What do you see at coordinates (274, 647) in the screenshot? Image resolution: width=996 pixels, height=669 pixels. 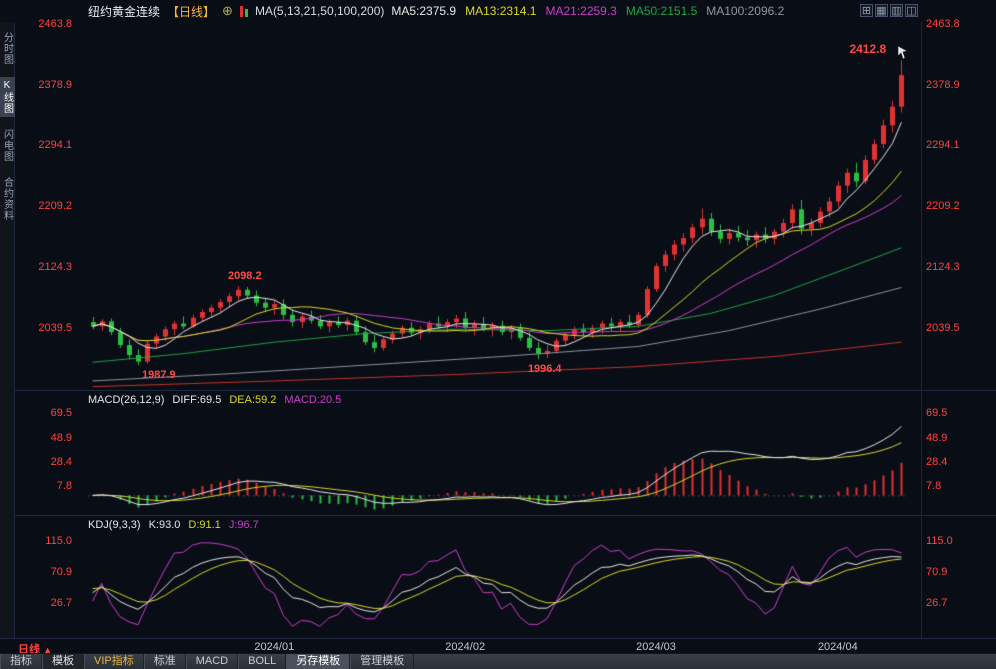 I see `date-tick-label: 2024/01` at bounding box center [274, 647].